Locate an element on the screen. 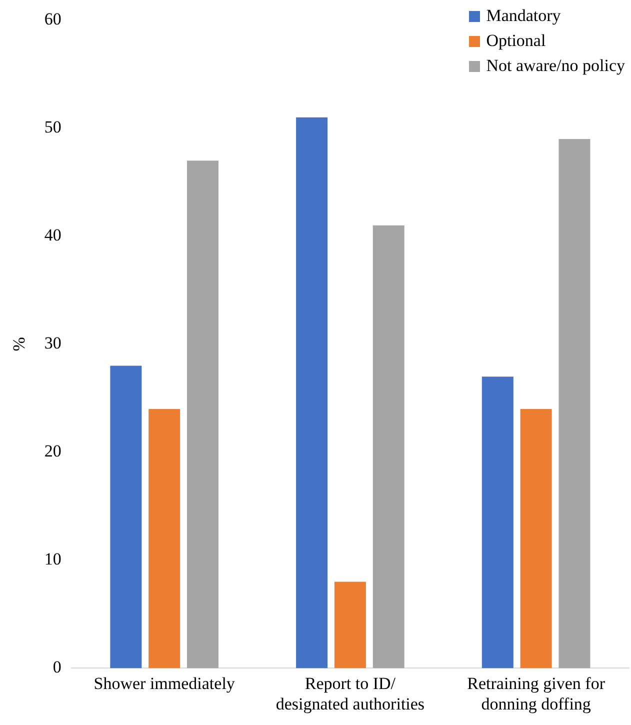 This screenshot has height=725, width=631. y-tick-label: 30 is located at coordinates (53, 343).